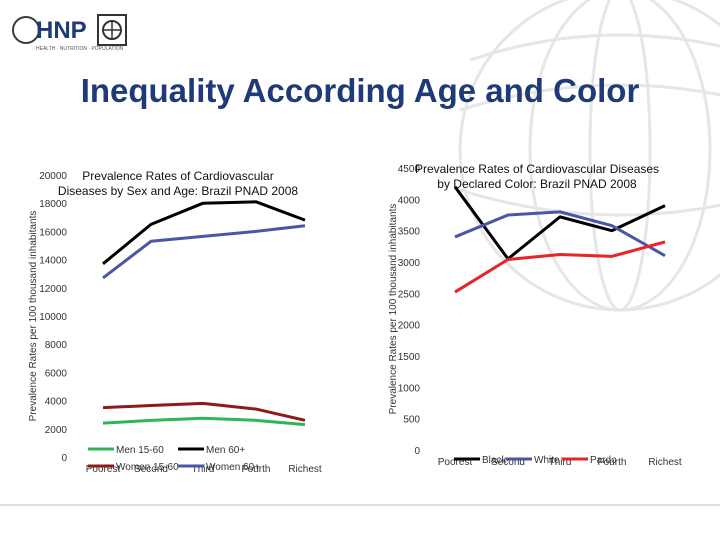 Image resolution: width=720 pixels, height=540 pixels. Describe the element at coordinates (53, 204) in the screenshot. I see `y-tick-label: 18000` at that location.